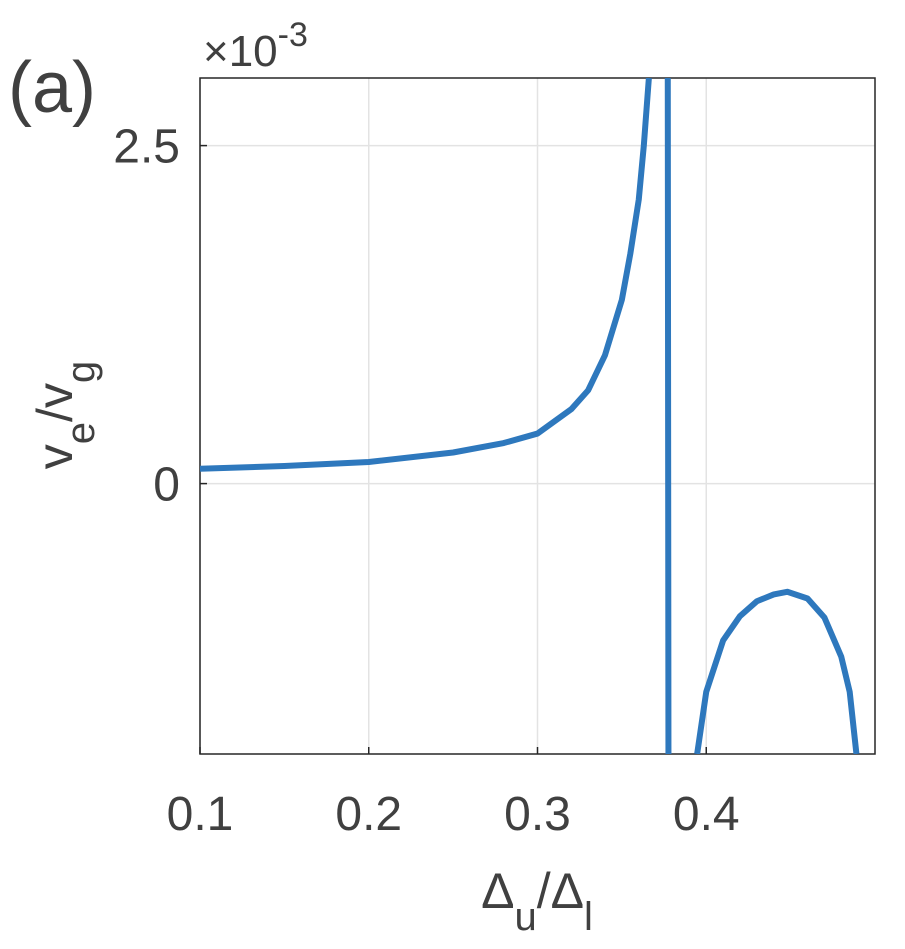  What do you see at coordinates (706, 814) in the screenshot?
I see `x-tick-label: 0.4` at bounding box center [706, 814].